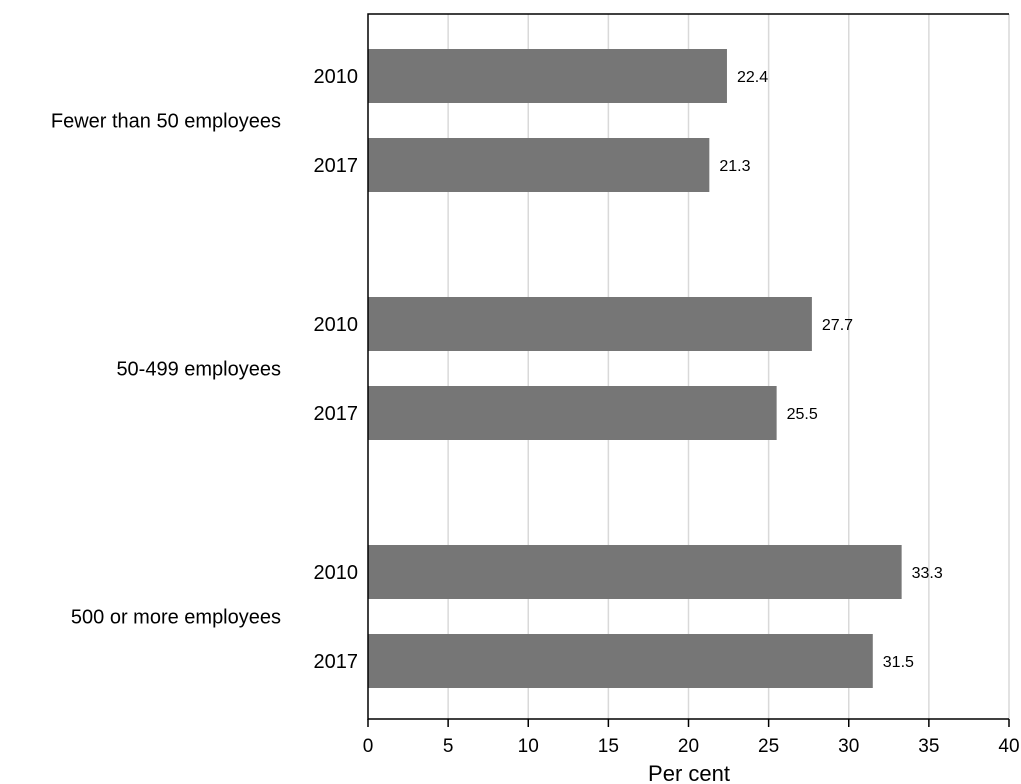 The height and width of the screenshot is (784, 1021). What do you see at coordinates (528, 746) in the screenshot?
I see `x-tick-label-10: 10` at bounding box center [528, 746].